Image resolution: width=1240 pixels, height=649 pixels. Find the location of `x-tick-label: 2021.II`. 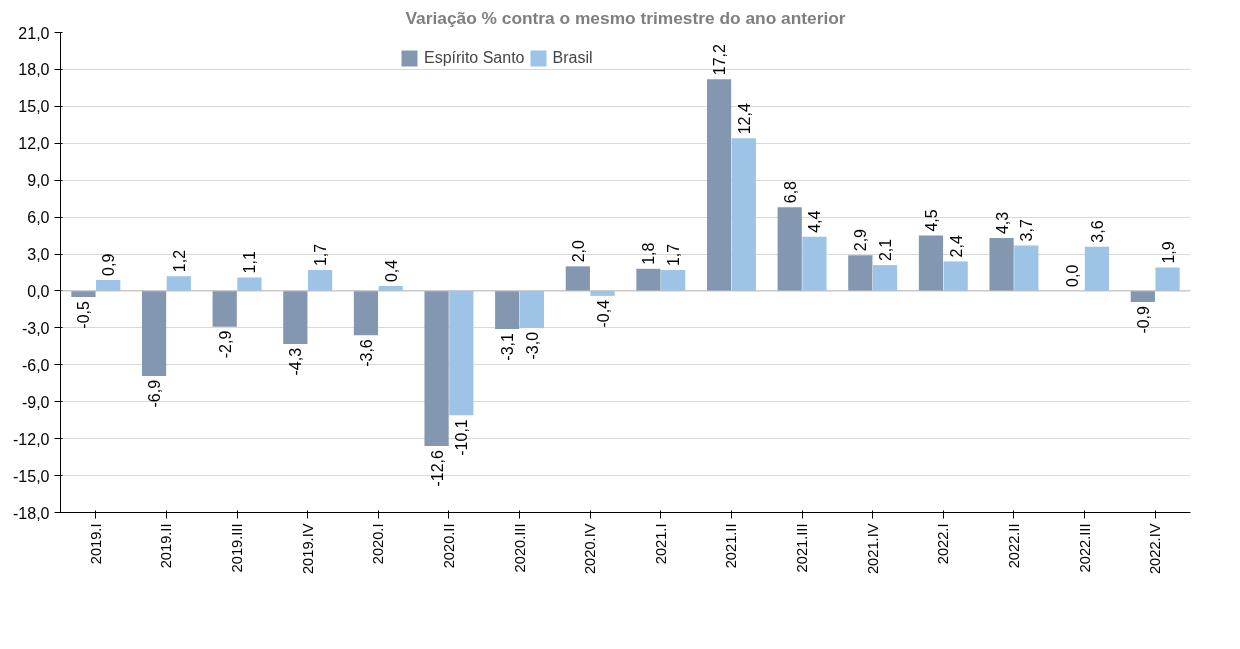

x-tick-label: 2021.II is located at coordinates (731, 546).